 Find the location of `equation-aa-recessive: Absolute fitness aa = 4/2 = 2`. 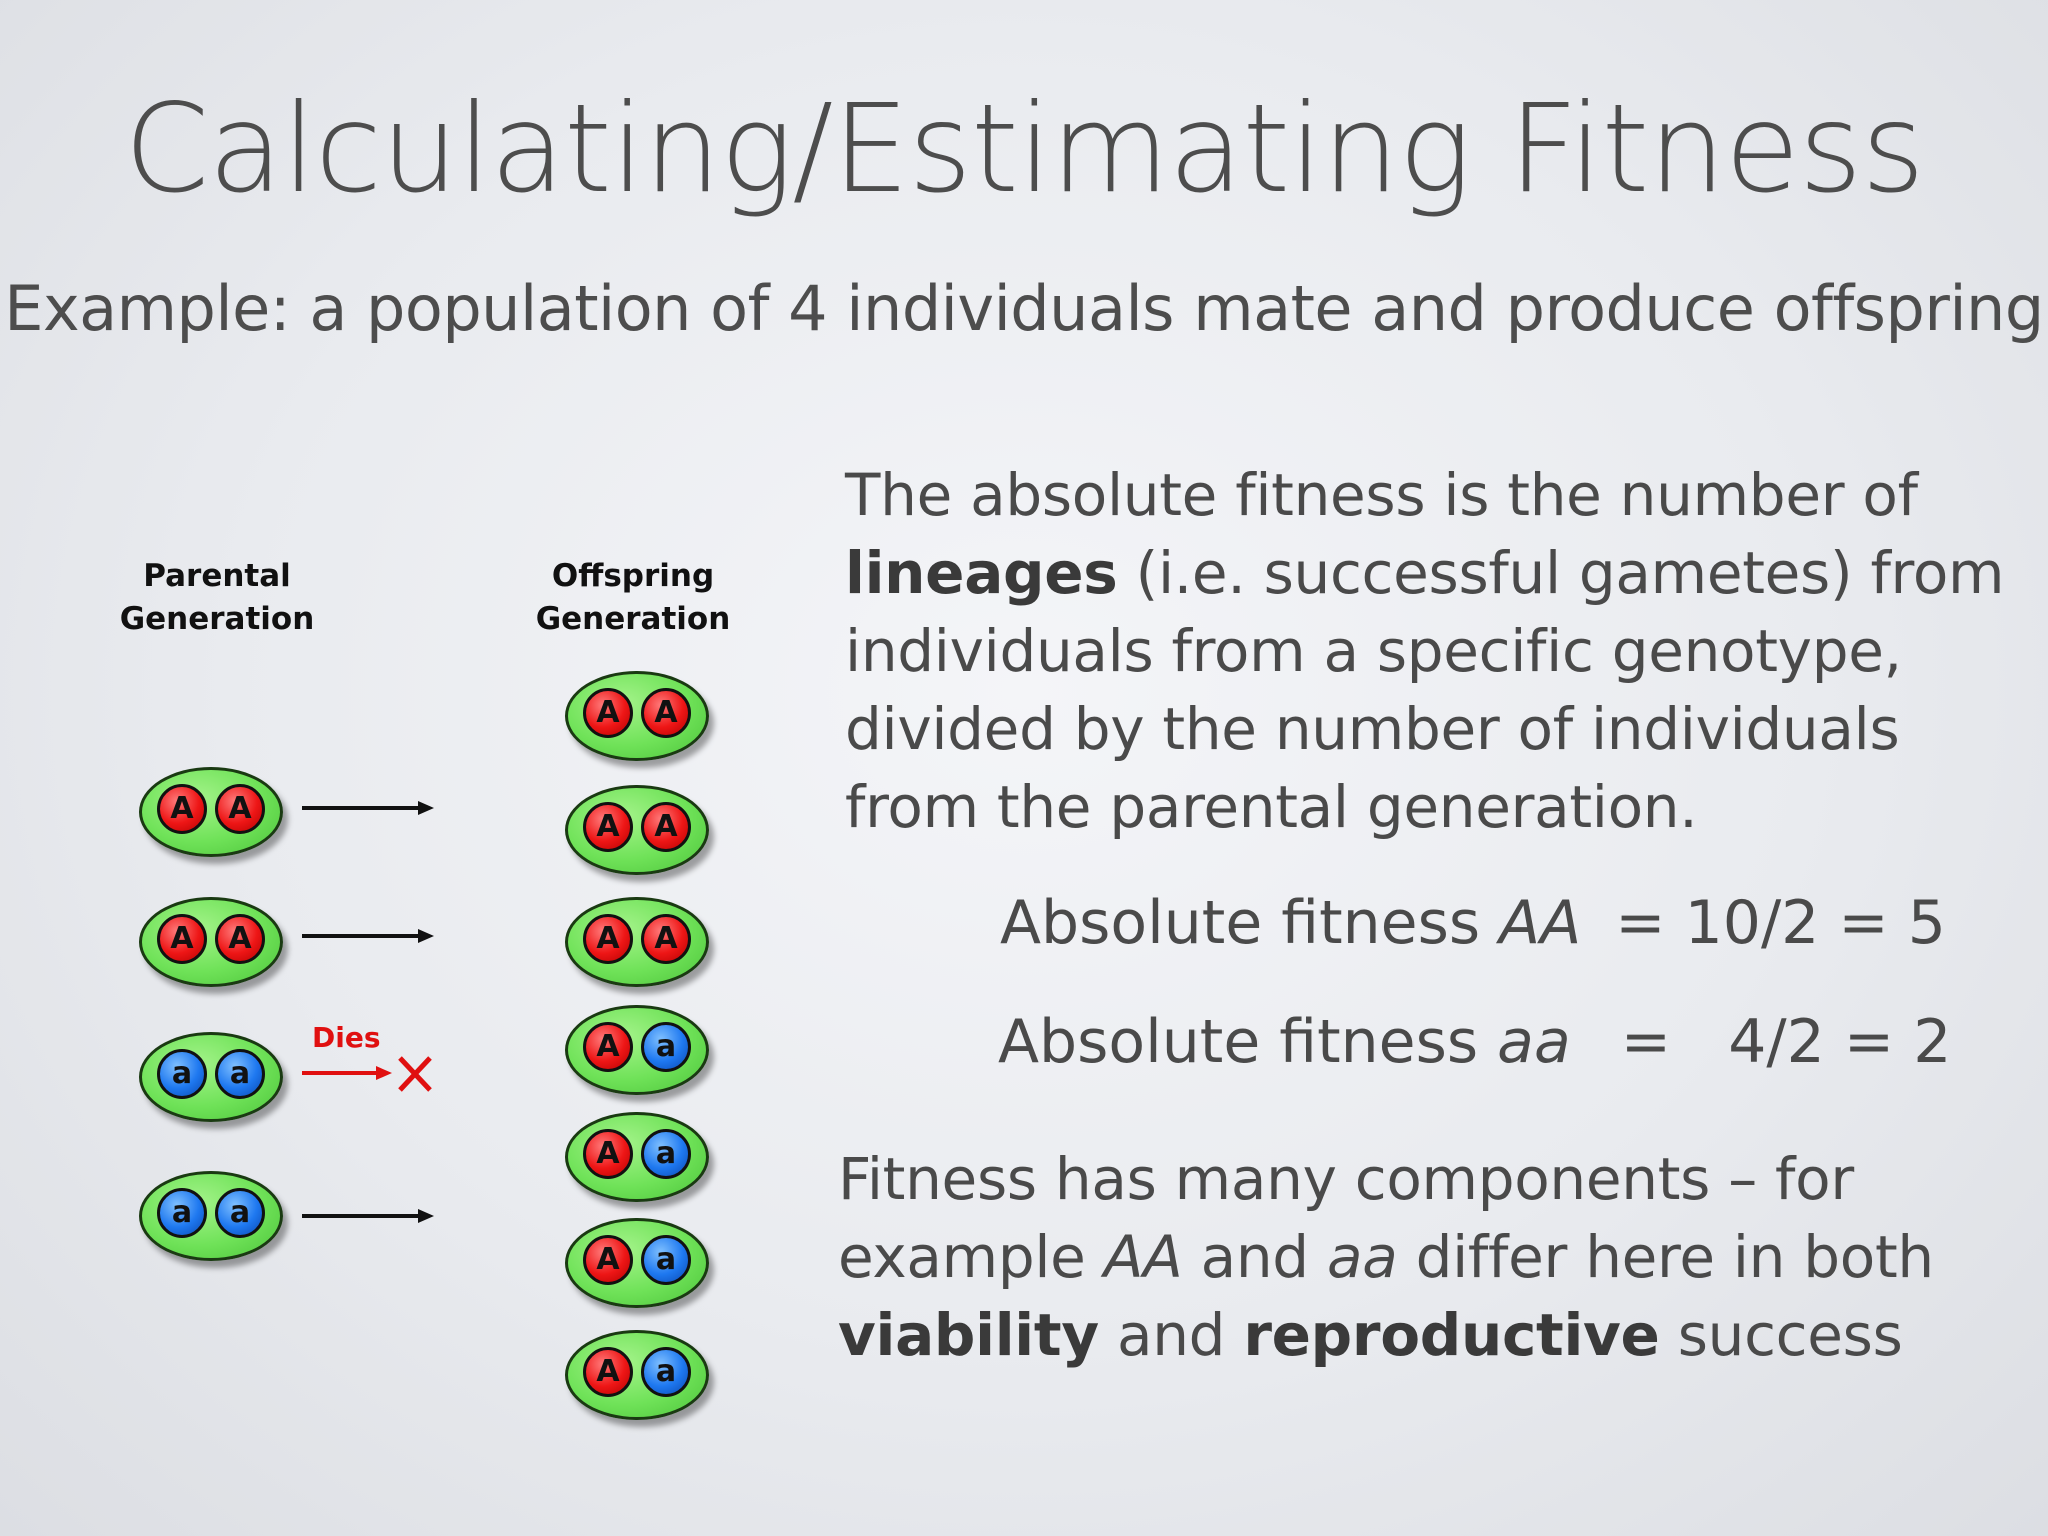

equation-aa-recessive: Absolute fitness aa = 4/2 = 2 is located at coordinates (1474, 1042).